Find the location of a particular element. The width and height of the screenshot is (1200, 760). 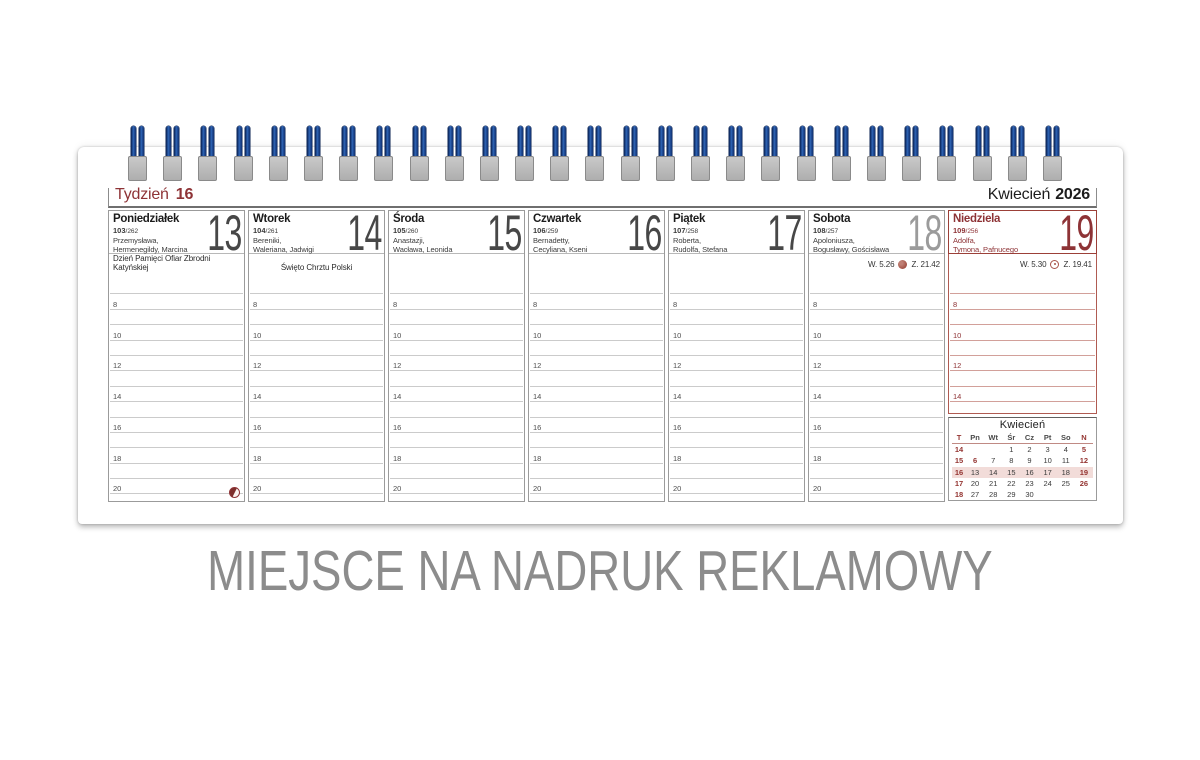

days-left-number: /256 is located at coordinates (972, 231).